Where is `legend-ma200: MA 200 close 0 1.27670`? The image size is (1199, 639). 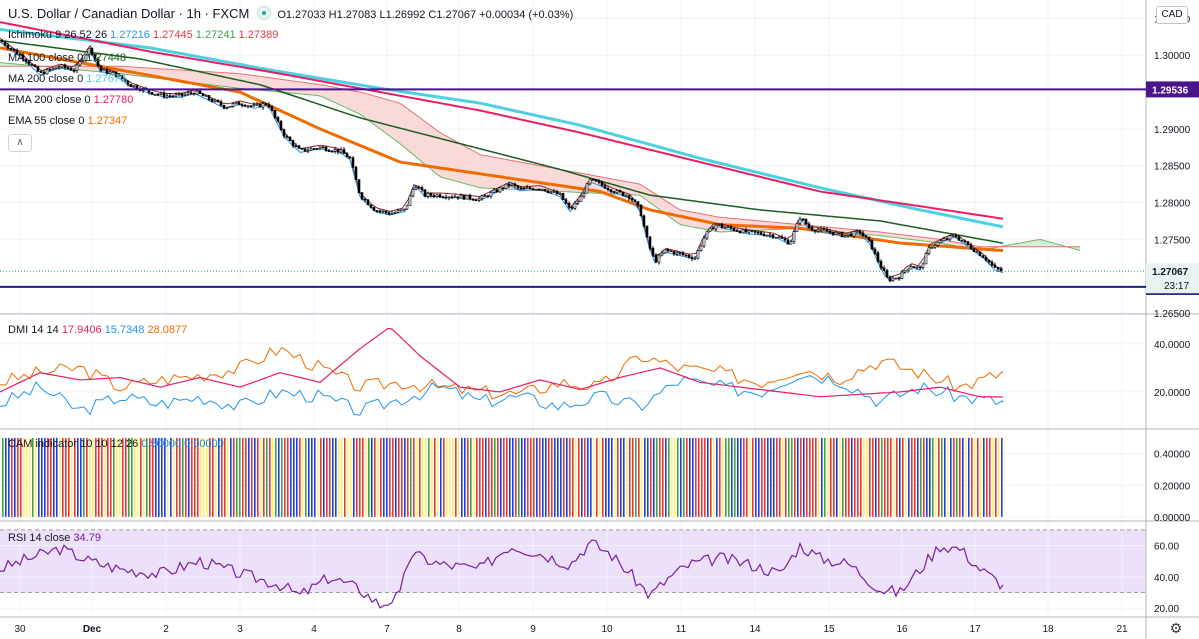
legend-ma200: MA 200 close 0 1.27670 is located at coordinates (67, 79).